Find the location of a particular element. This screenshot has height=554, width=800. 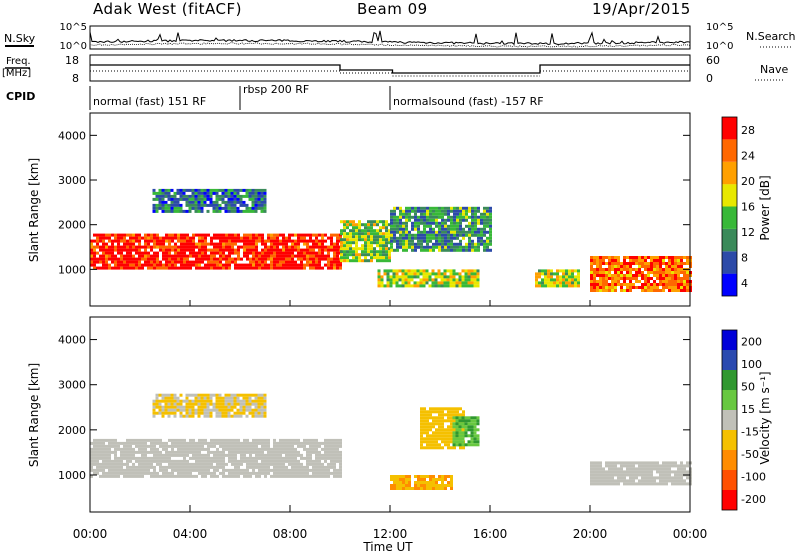

power-heatmap is located at coordinates (391, 240).